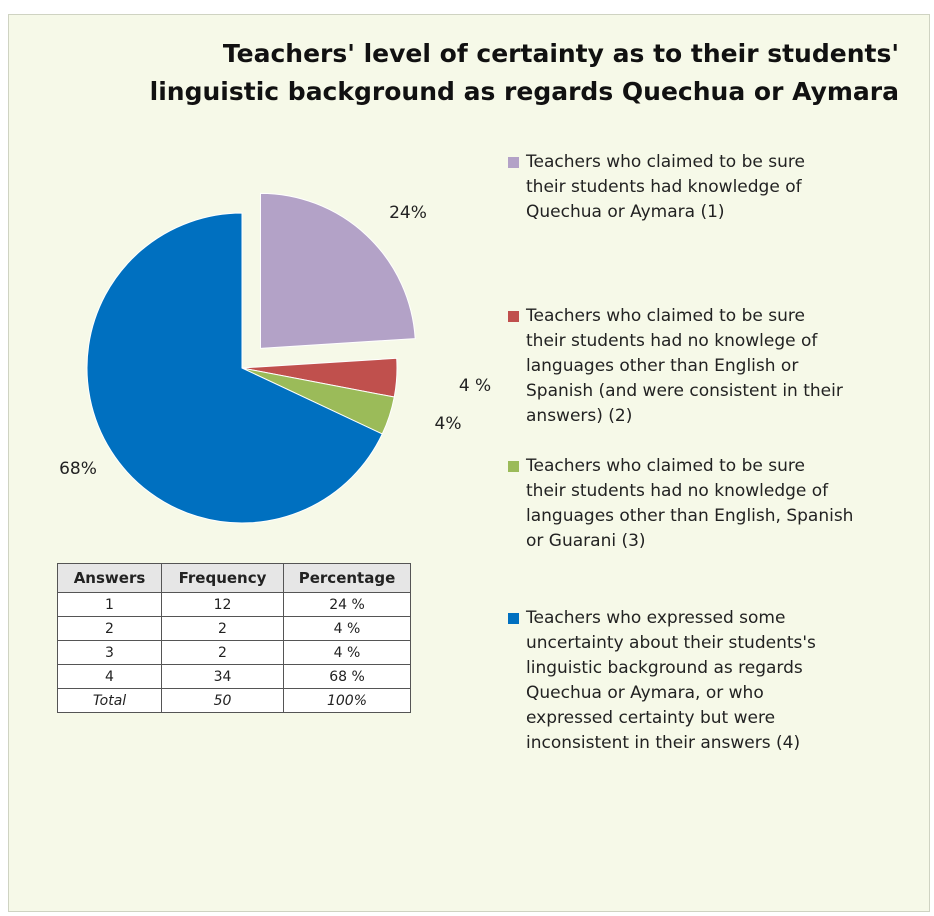 The width and height of the screenshot is (934, 916). Describe the element at coordinates (347, 700) in the screenshot. I see `table-cell: 100%` at that location.